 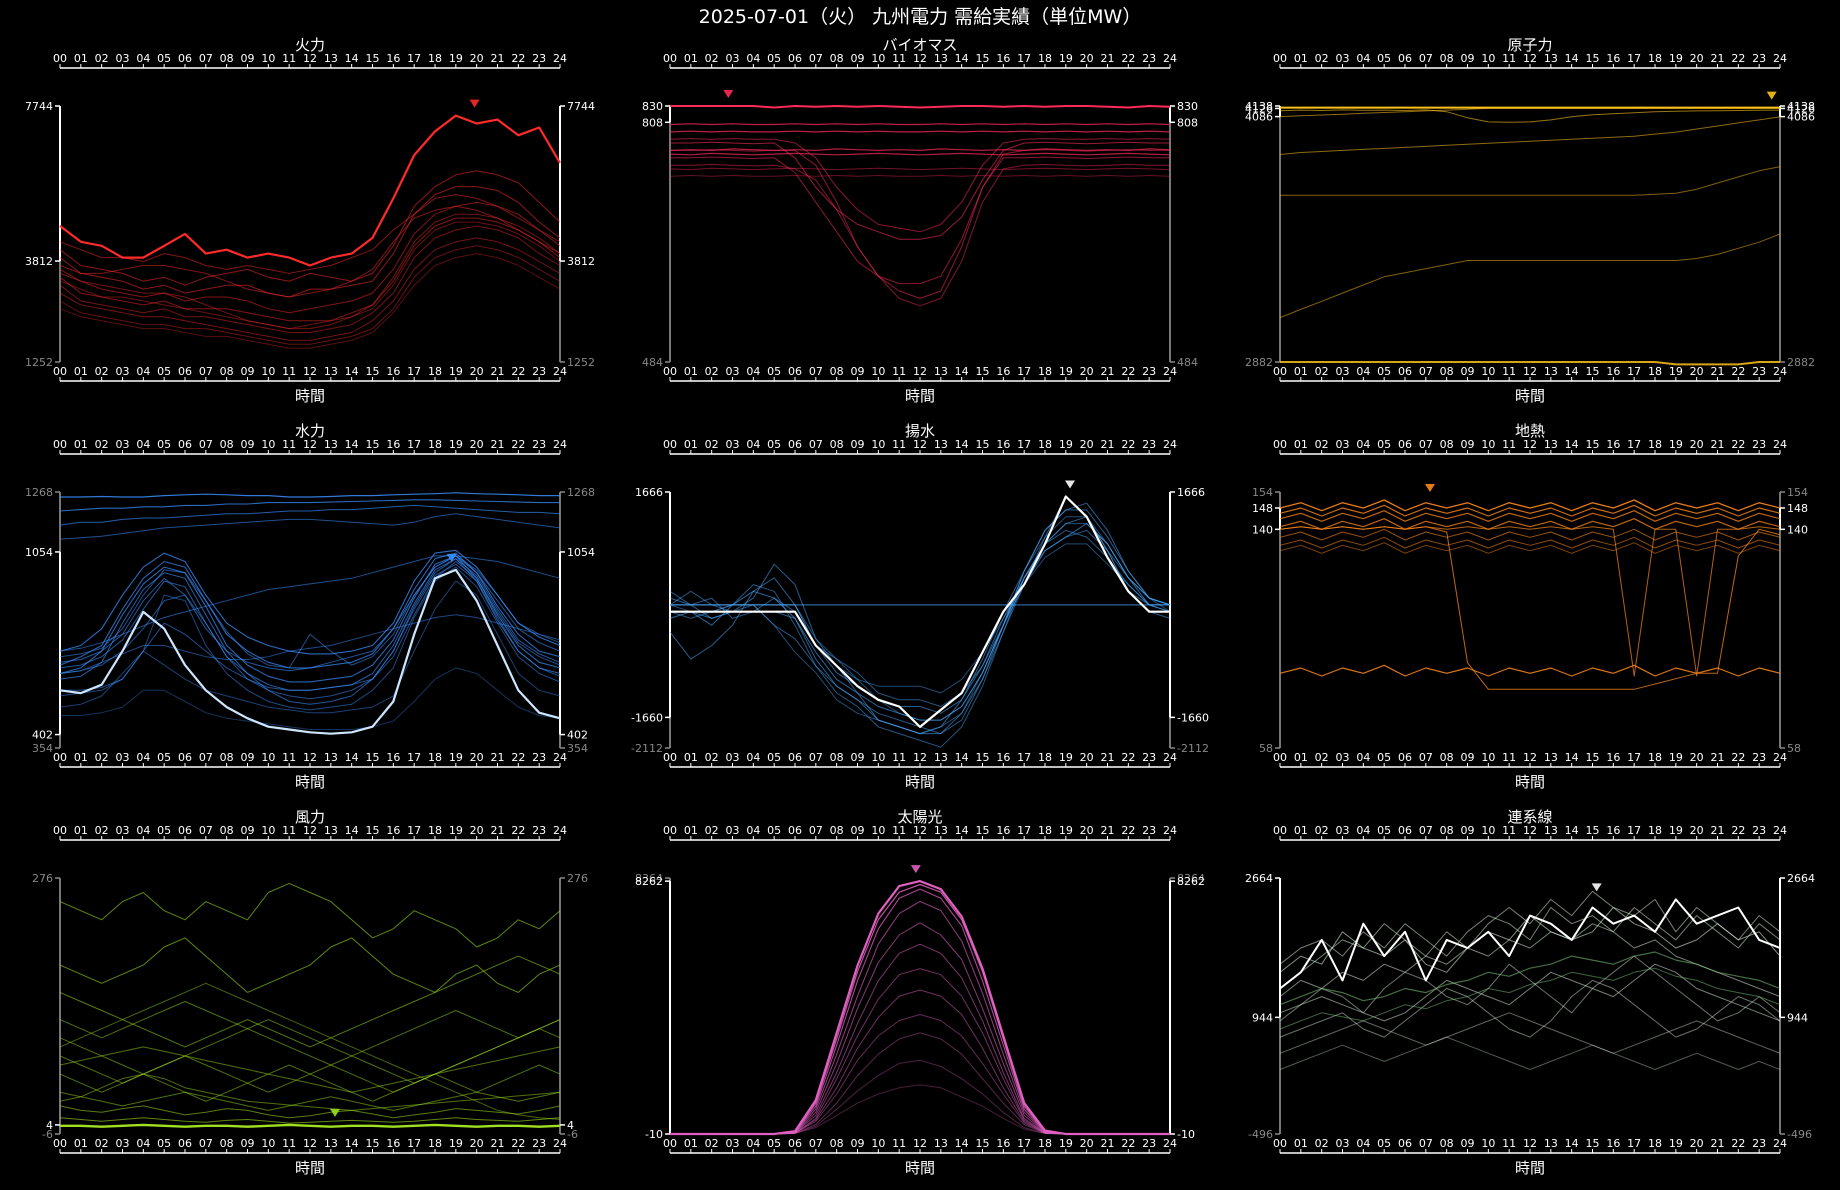 What do you see at coordinates (1530, 944) in the screenshot?
I see `series-line-today` at bounding box center [1530, 944].